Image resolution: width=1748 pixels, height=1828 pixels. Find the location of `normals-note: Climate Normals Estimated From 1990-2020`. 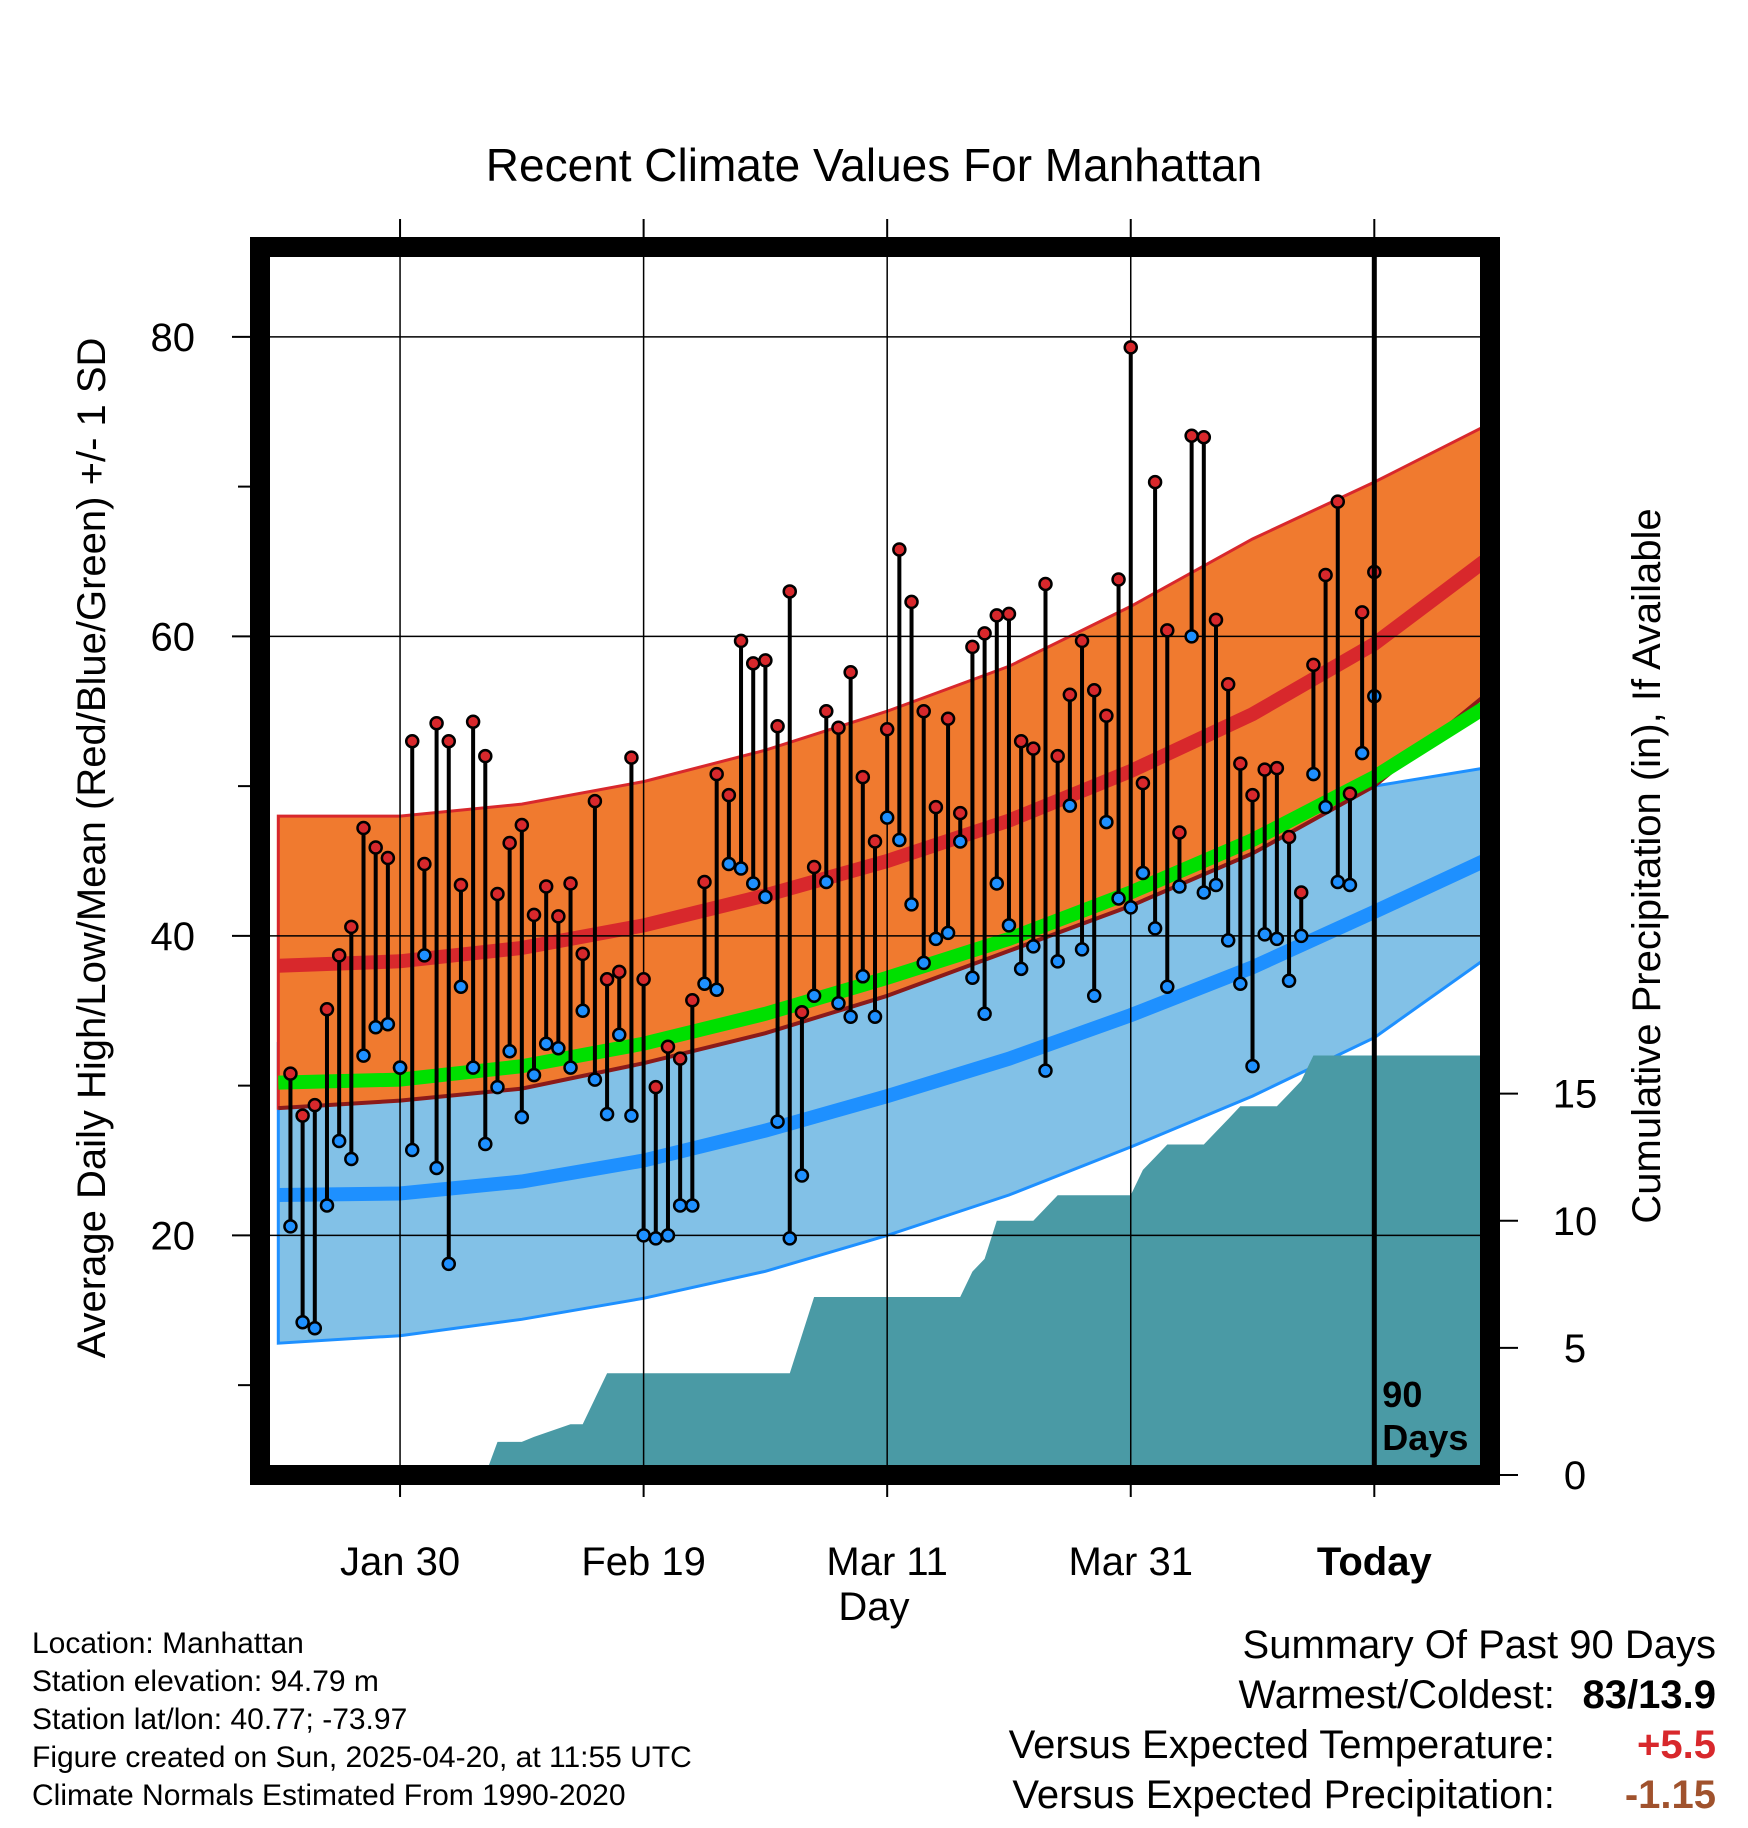

normals-note: Climate Normals Estimated From 1990-2020 is located at coordinates (329, 1795).